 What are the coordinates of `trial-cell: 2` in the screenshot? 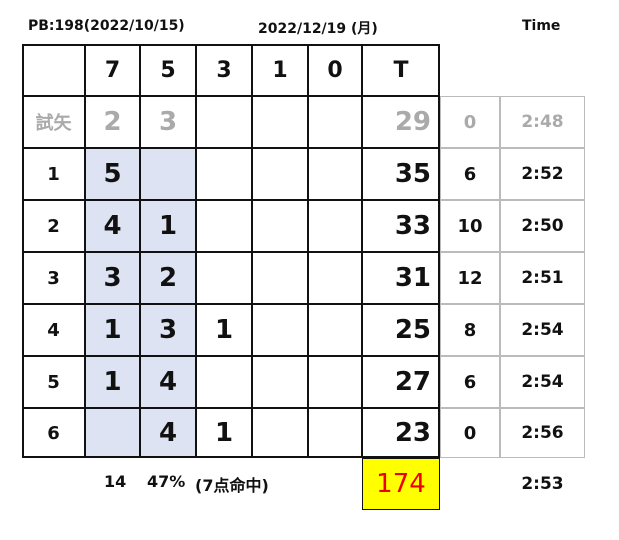 It's located at (112, 122).